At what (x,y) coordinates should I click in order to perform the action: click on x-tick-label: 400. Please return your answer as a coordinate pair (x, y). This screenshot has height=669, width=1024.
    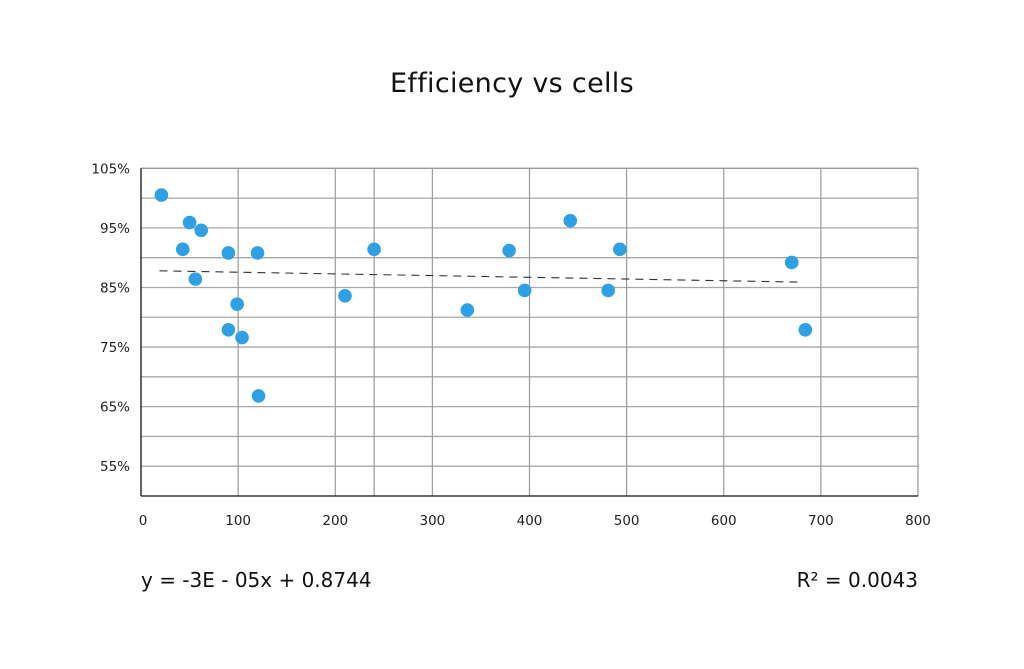
    Looking at the image, I should click on (530, 521).